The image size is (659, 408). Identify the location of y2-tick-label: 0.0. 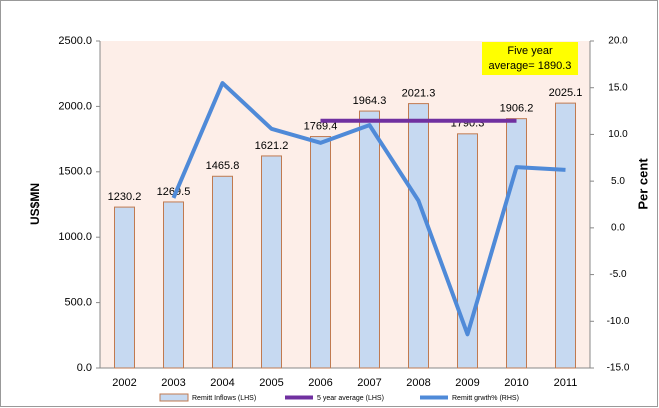
(618, 227).